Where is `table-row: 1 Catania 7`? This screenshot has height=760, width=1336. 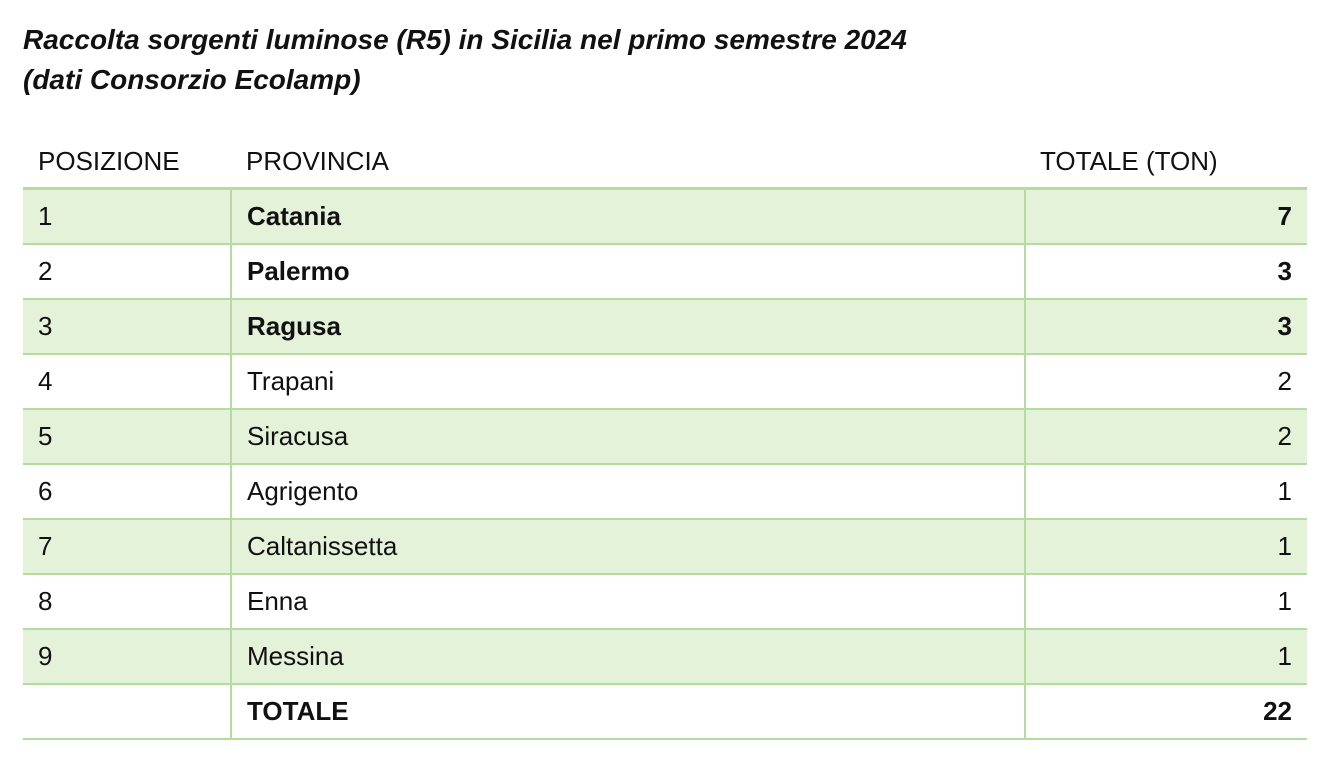
table-row: 1 Catania 7 is located at coordinates (665, 216).